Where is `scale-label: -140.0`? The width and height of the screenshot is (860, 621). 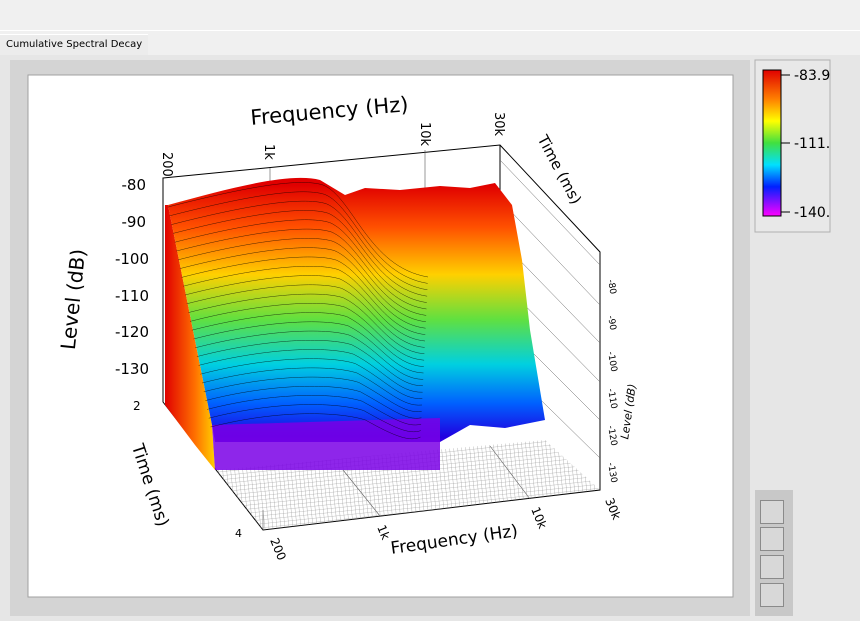
scale-label: -140.0 is located at coordinates (816, 213).